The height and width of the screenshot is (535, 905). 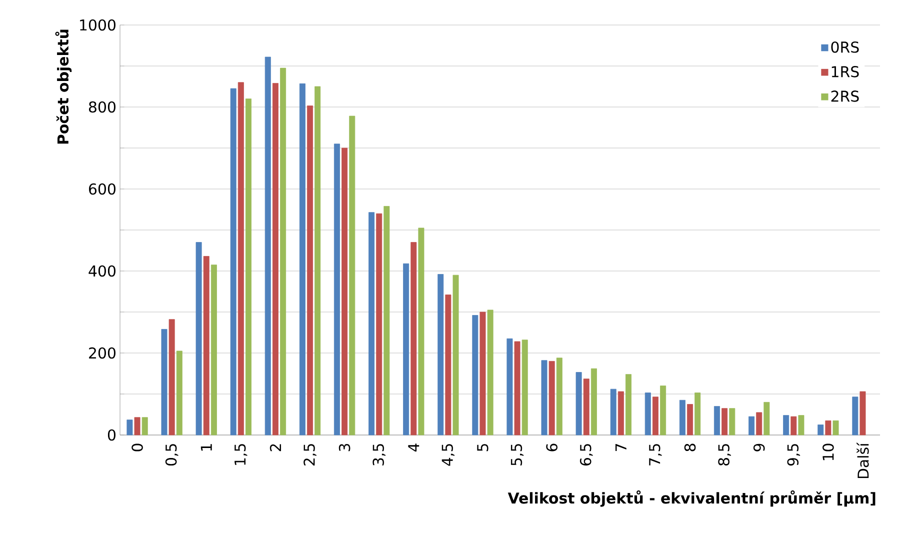 I want to click on y-tick-label: 800, so click(x=102, y=107).